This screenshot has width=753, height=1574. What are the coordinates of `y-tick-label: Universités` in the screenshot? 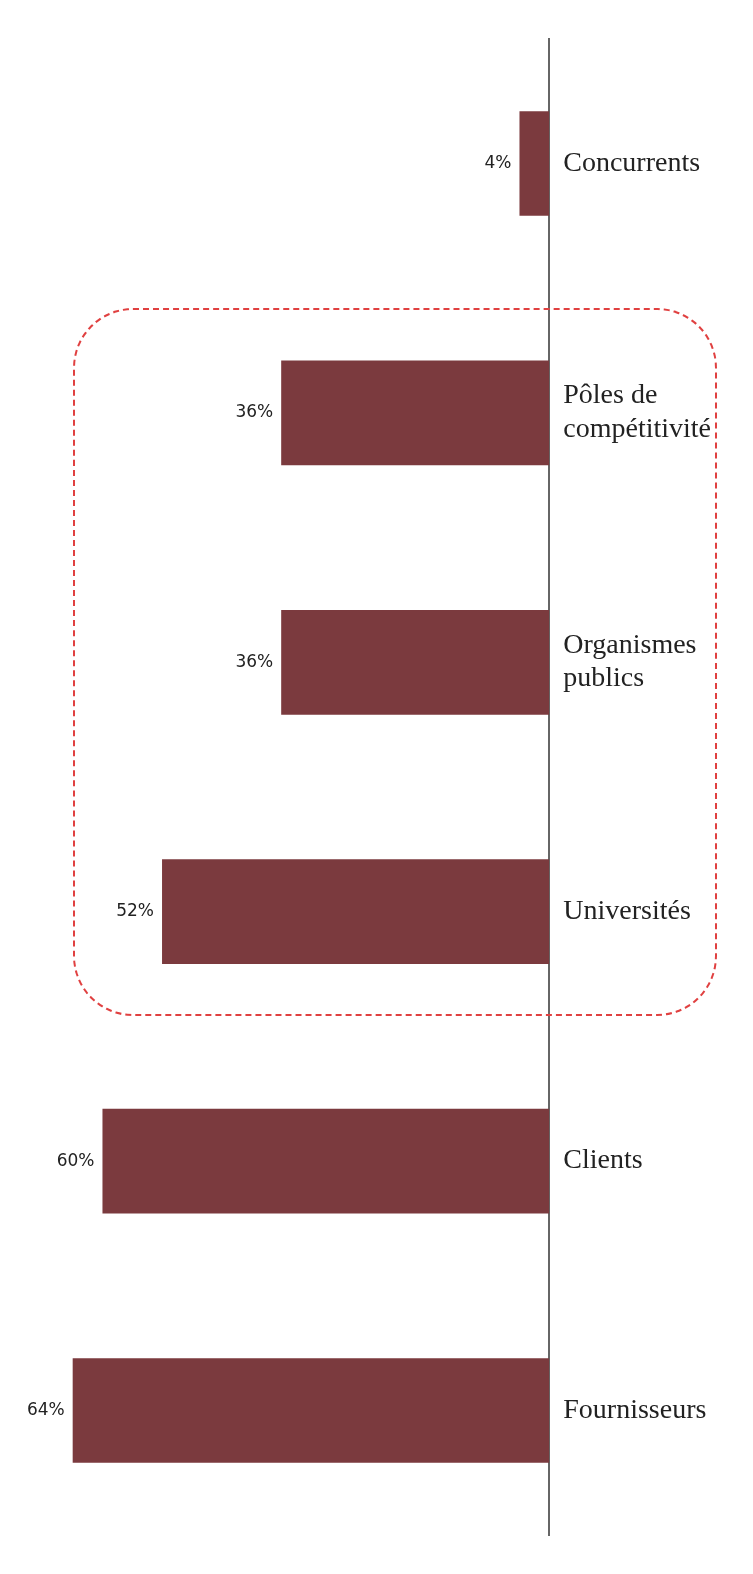 It's located at (627, 910).